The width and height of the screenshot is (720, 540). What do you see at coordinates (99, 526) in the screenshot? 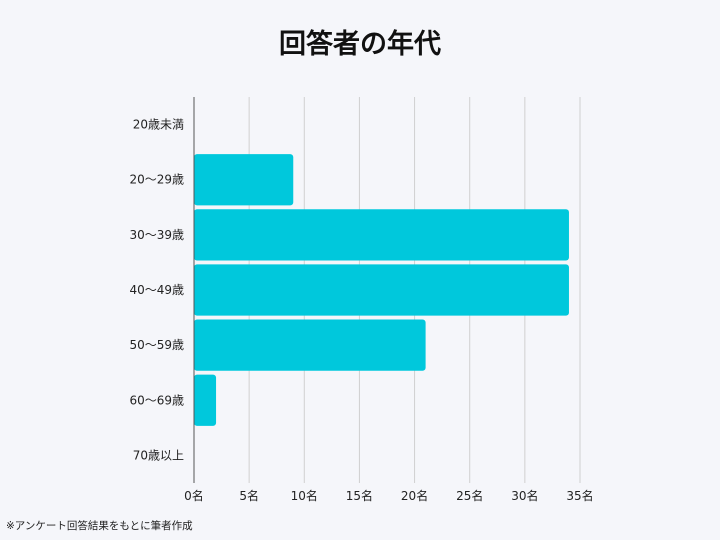
I see `source-note: ※アンケート回答結果をもとに筆者作成` at bounding box center [99, 526].